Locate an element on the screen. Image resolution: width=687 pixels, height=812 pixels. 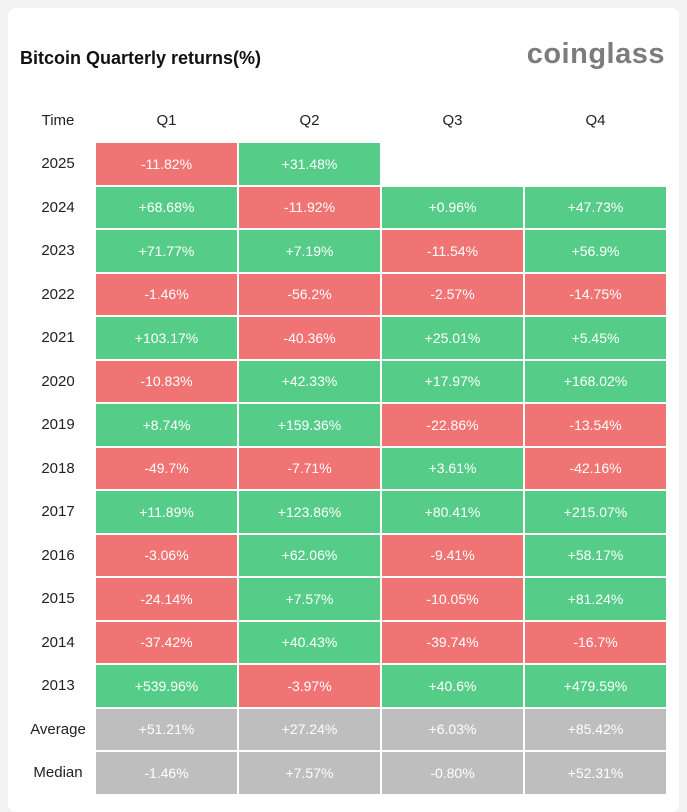
return-cell-q4: +56.9% is located at coordinates (595, 251).